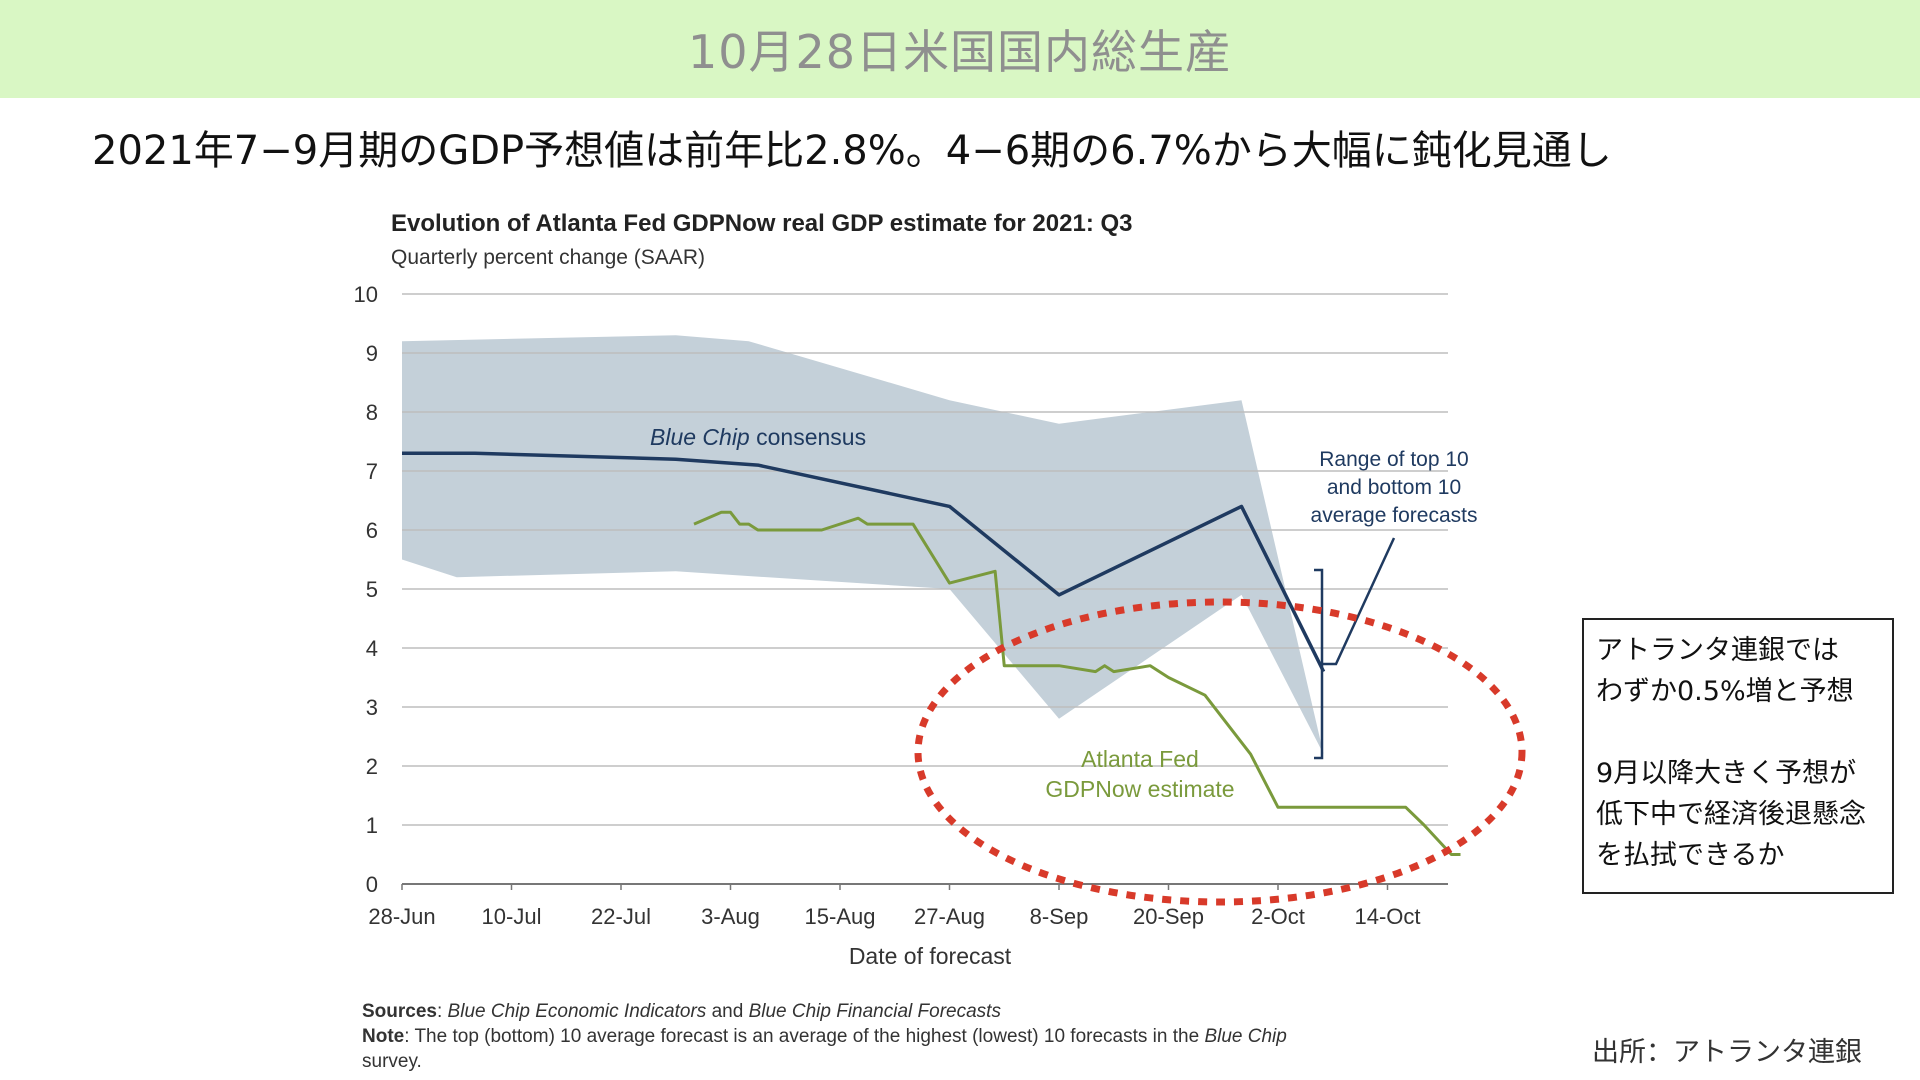 The height and width of the screenshot is (1080, 1920). I want to click on blue-chip-label: Blue Chip consensus, so click(758, 437).